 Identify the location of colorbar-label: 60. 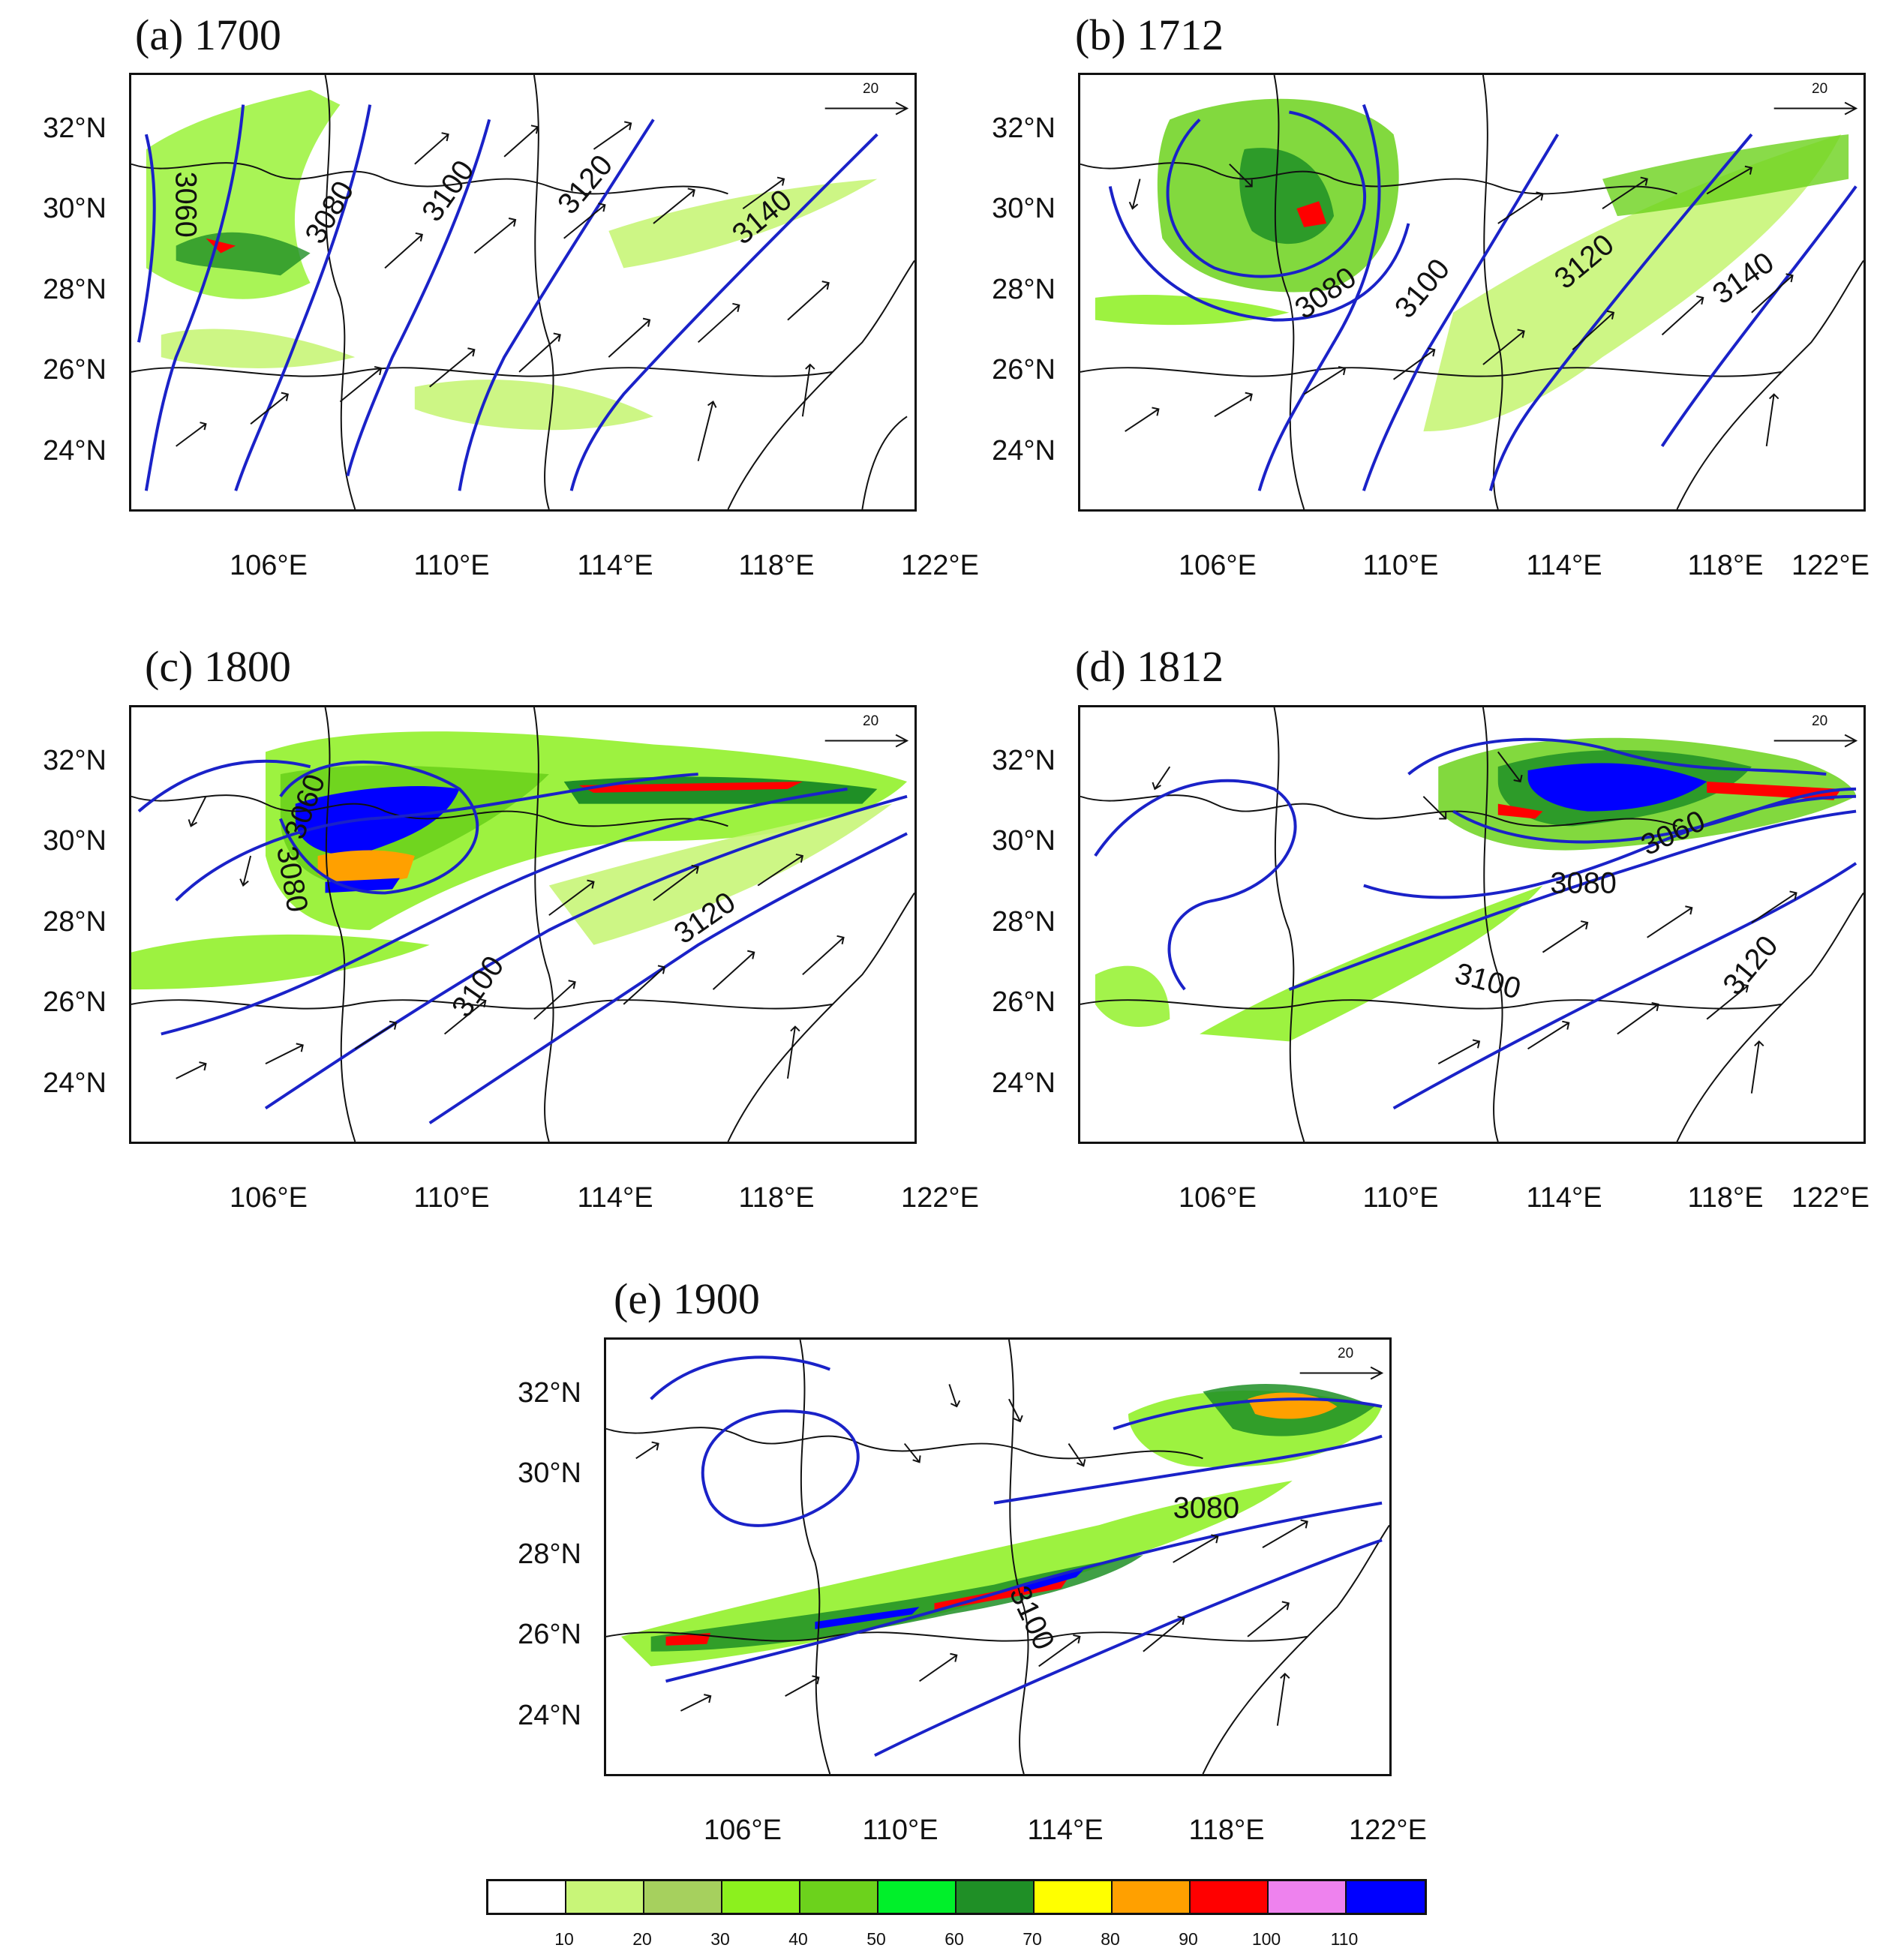
(954, 1939).